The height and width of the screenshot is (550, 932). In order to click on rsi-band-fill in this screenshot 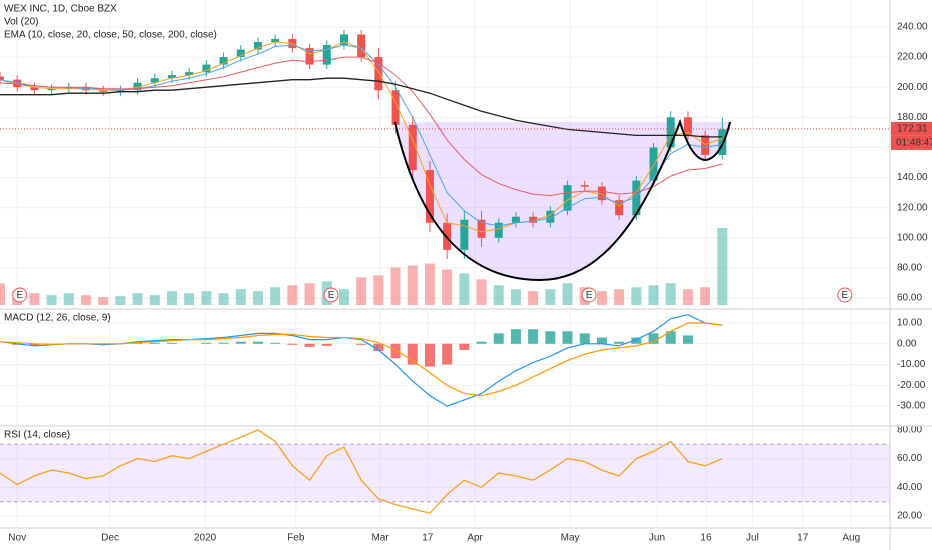, I will do `click(445, 473)`.